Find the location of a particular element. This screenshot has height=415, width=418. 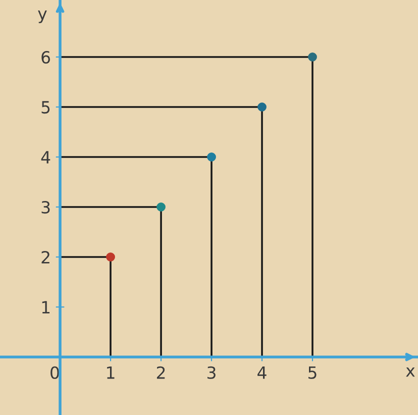

y-tick-label: 5 is located at coordinates (46, 107).